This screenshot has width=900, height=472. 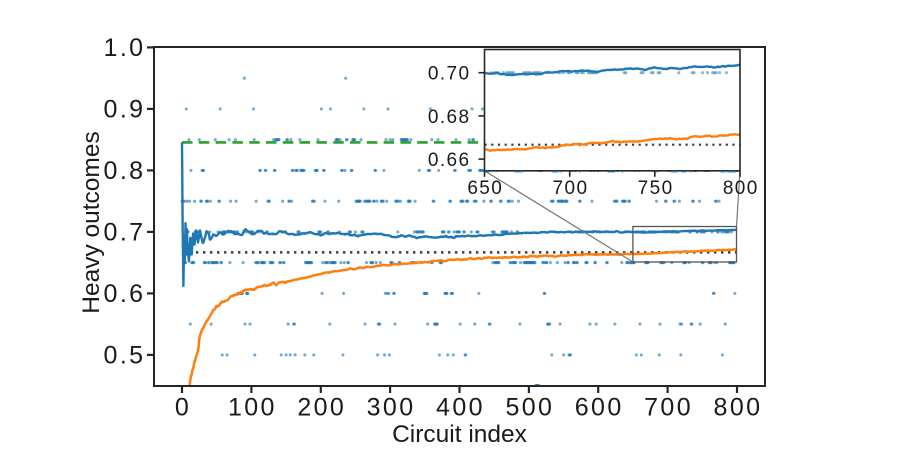 I want to click on svg-text: 0.70, so click(x=449, y=74).